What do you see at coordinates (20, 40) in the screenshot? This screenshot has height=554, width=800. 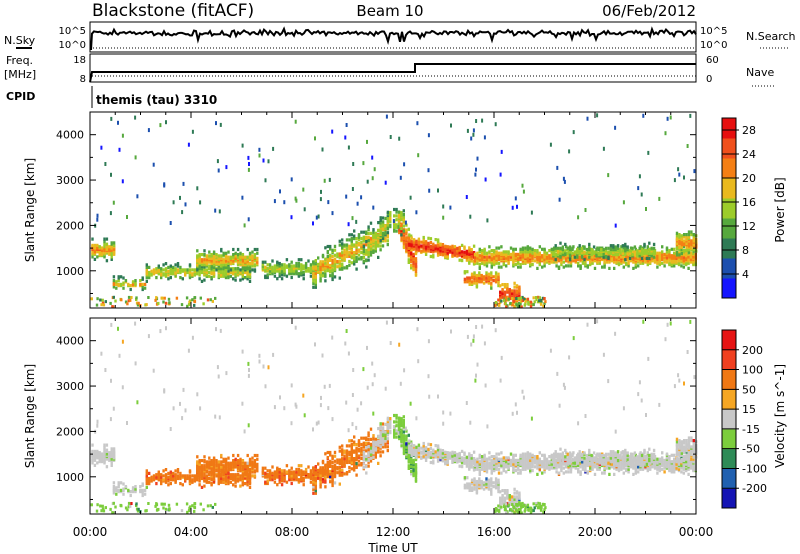 I see `nsky-label: N.Sky` at bounding box center [20, 40].